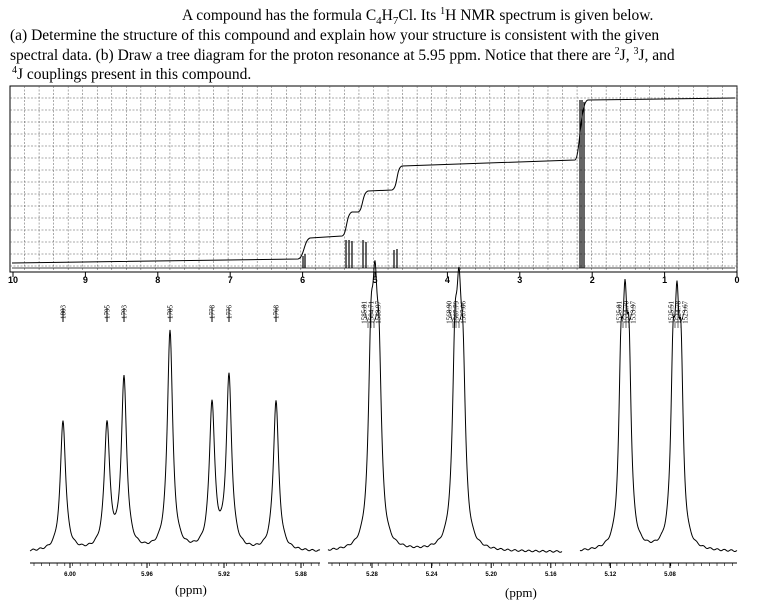  I want to click on peak-label: 1785, so click(171, 312).